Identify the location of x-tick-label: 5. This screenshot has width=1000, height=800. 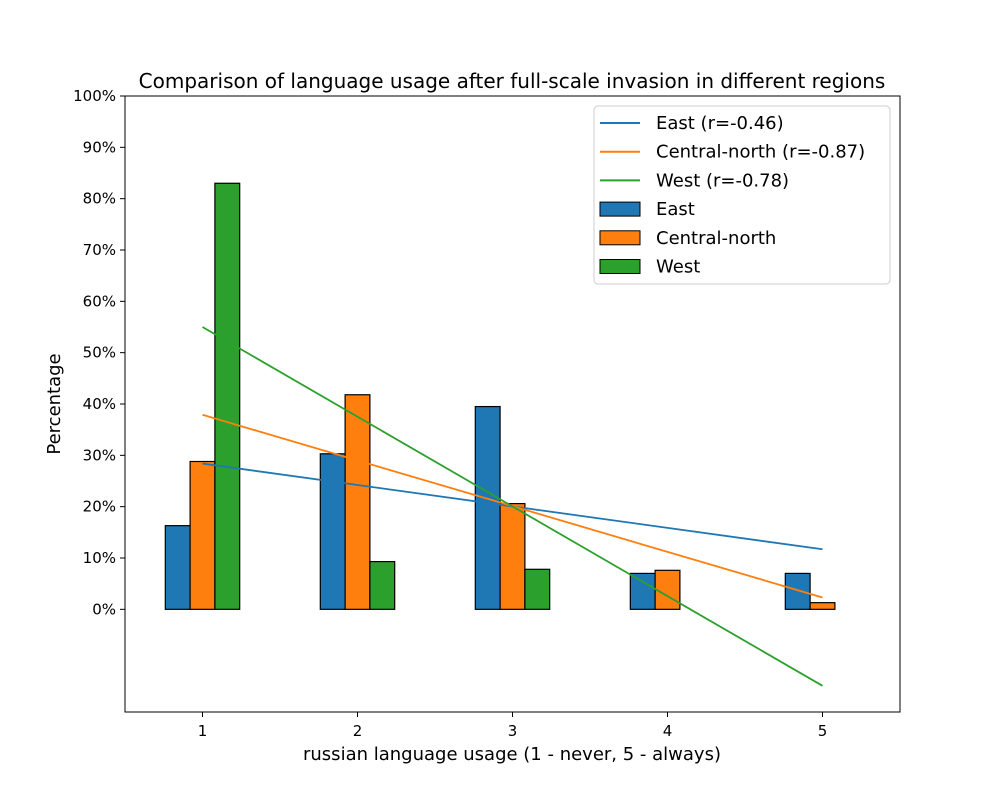
(823, 731).